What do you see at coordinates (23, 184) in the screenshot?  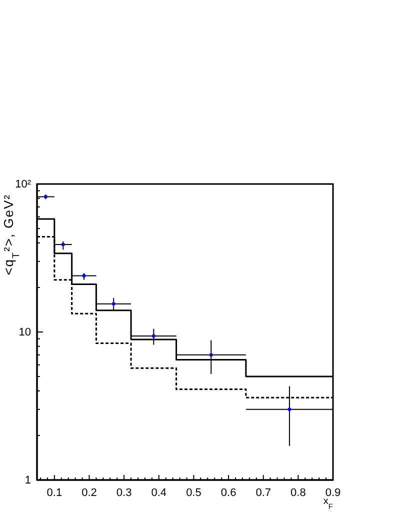 I see `y-tick-label: 10²` at bounding box center [23, 184].